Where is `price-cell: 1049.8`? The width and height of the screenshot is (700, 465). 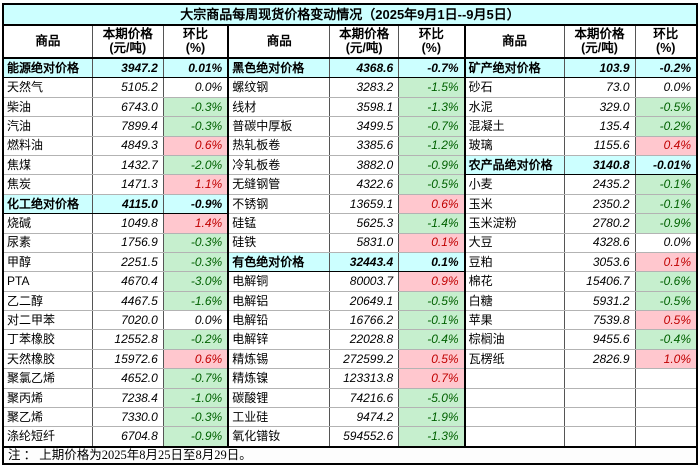
price-cell: 1049.8 is located at coordinates (127, 223).